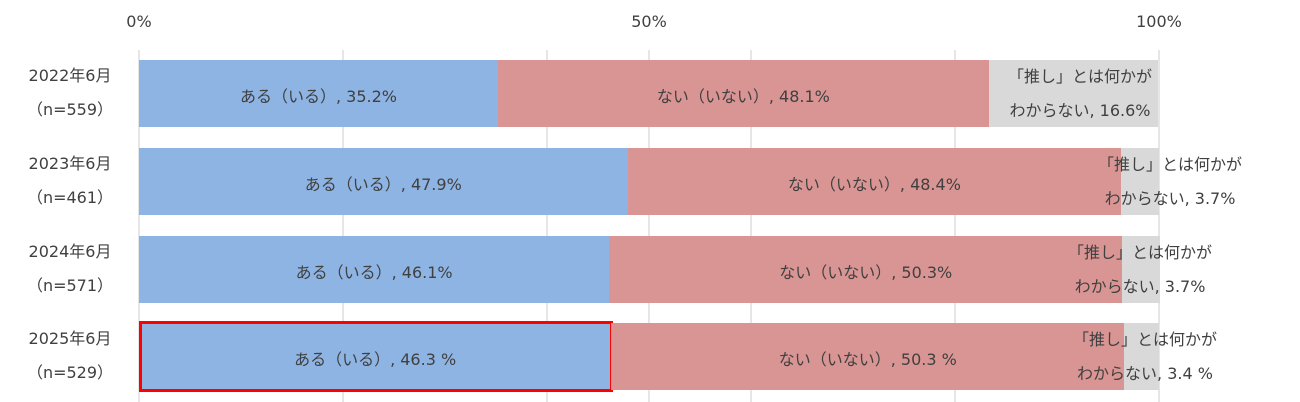 This screenshot has width=1300, height=402. I want to click on x-tick-label: 0%, so click(139, 21).